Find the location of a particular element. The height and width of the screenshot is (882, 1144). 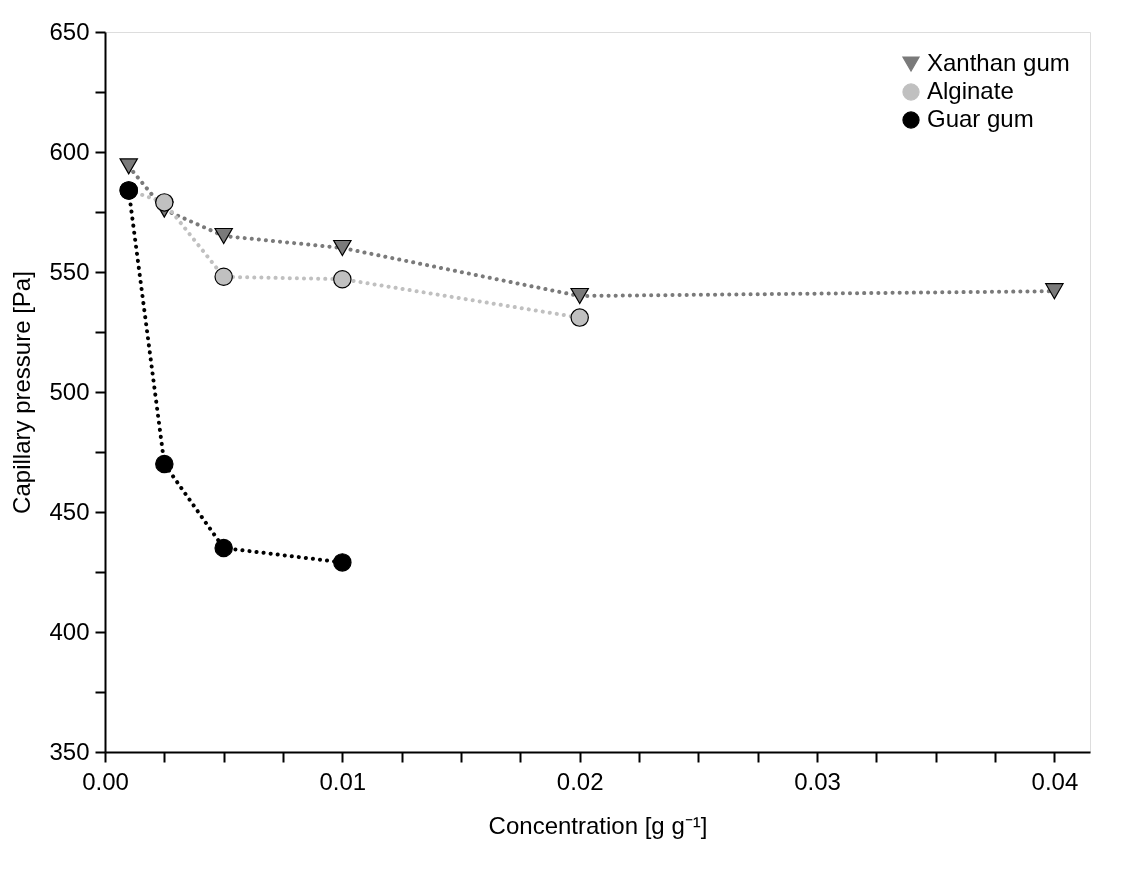

legend-label: Alginate is located at coordinates (970, 90).